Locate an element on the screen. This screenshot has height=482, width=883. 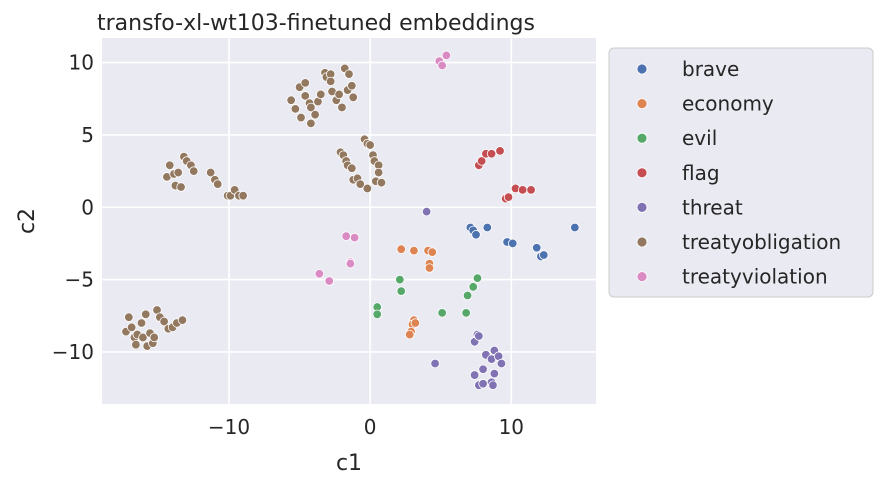
series-treatyviolation is located at coordinates (383, 168).